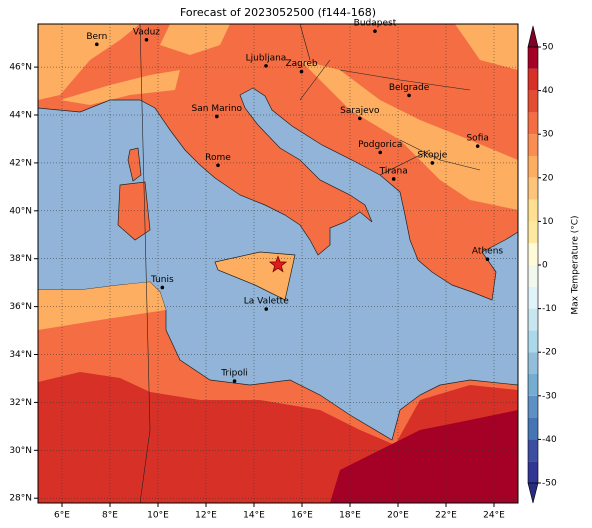 The height and width of the screenshot is (528, 592). What do you see at coordinates (20, 211) in the screenshot?
I see `y-tick-label: 40°N` at bounding box center [20, 211].